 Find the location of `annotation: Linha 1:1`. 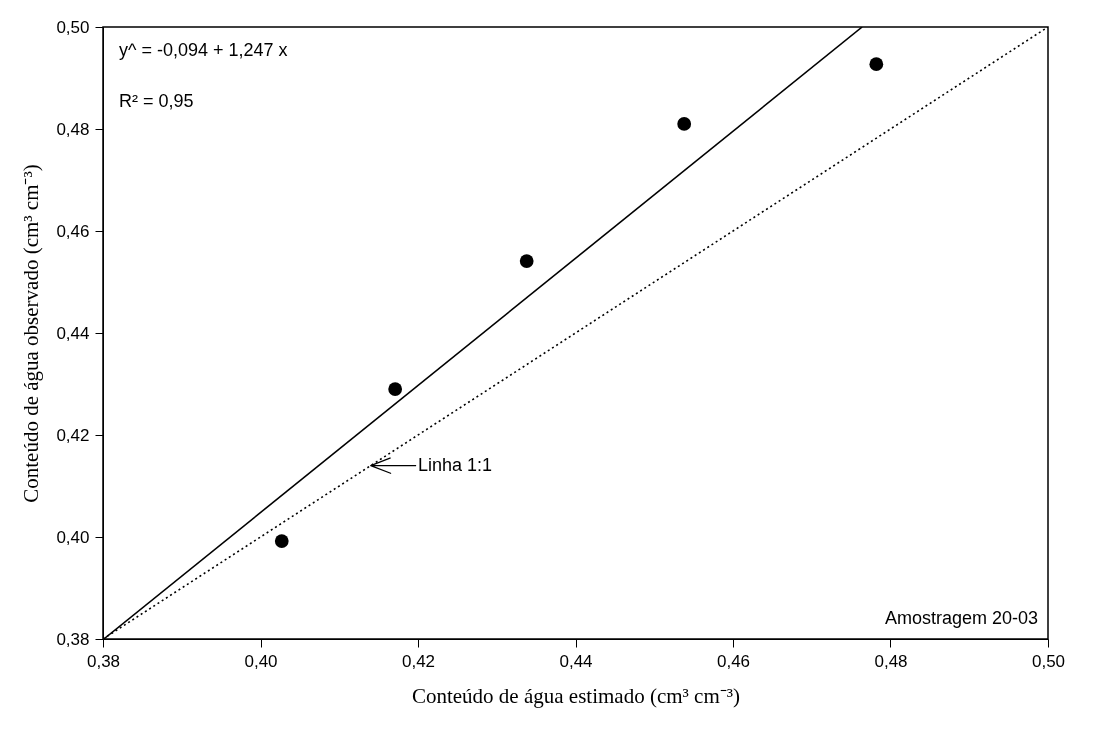

annotation: Linha 1:1 is located at coordinates (455, 464).